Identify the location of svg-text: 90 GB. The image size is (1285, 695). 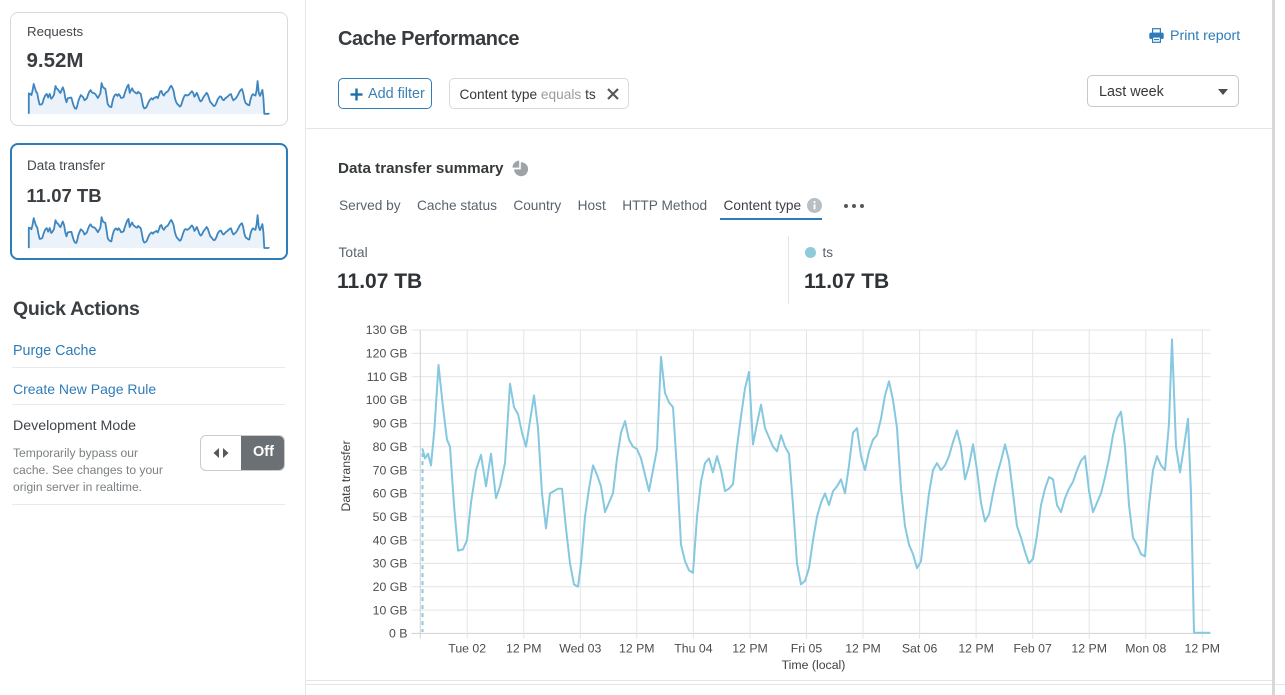
(390, 424).